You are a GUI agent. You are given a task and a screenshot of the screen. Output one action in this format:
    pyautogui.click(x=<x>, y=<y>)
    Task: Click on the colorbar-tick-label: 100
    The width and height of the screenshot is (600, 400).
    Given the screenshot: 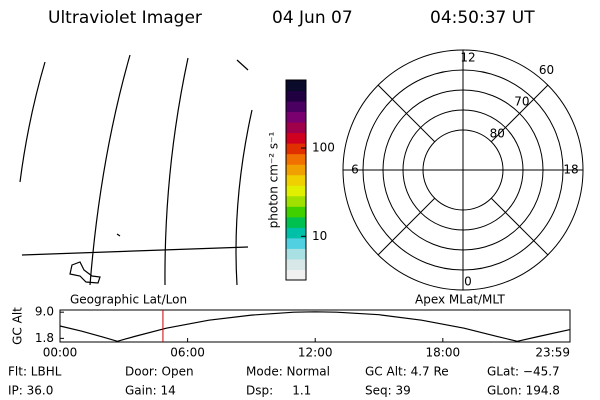 What is the action you would take?
    pyautogui.click(x=323, y=148)
    